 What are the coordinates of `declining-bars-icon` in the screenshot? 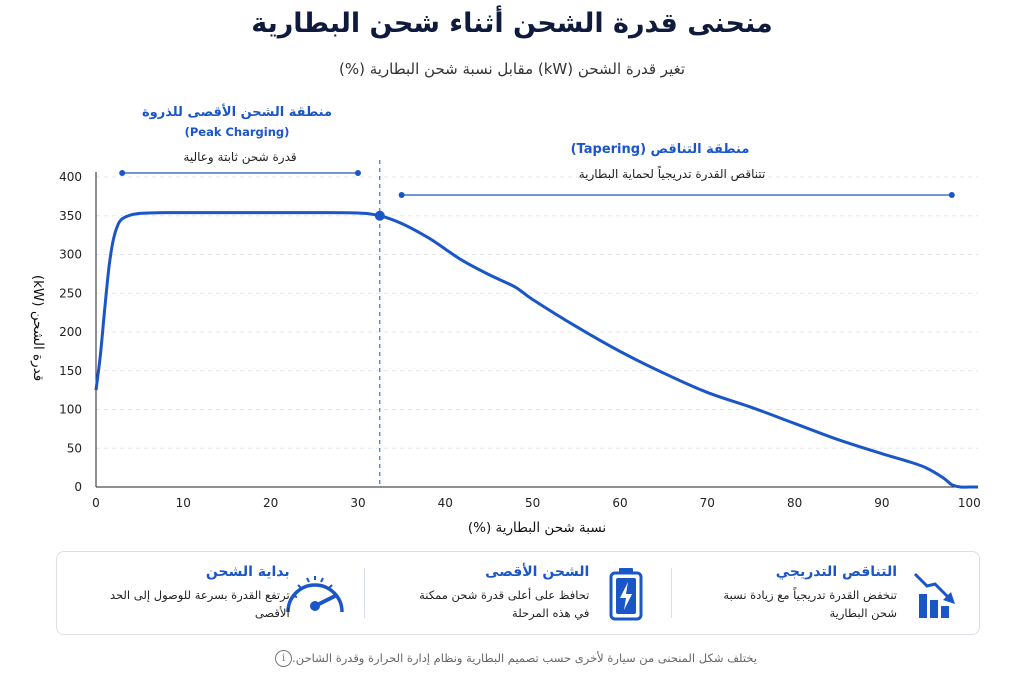 It's located at (935, 594).